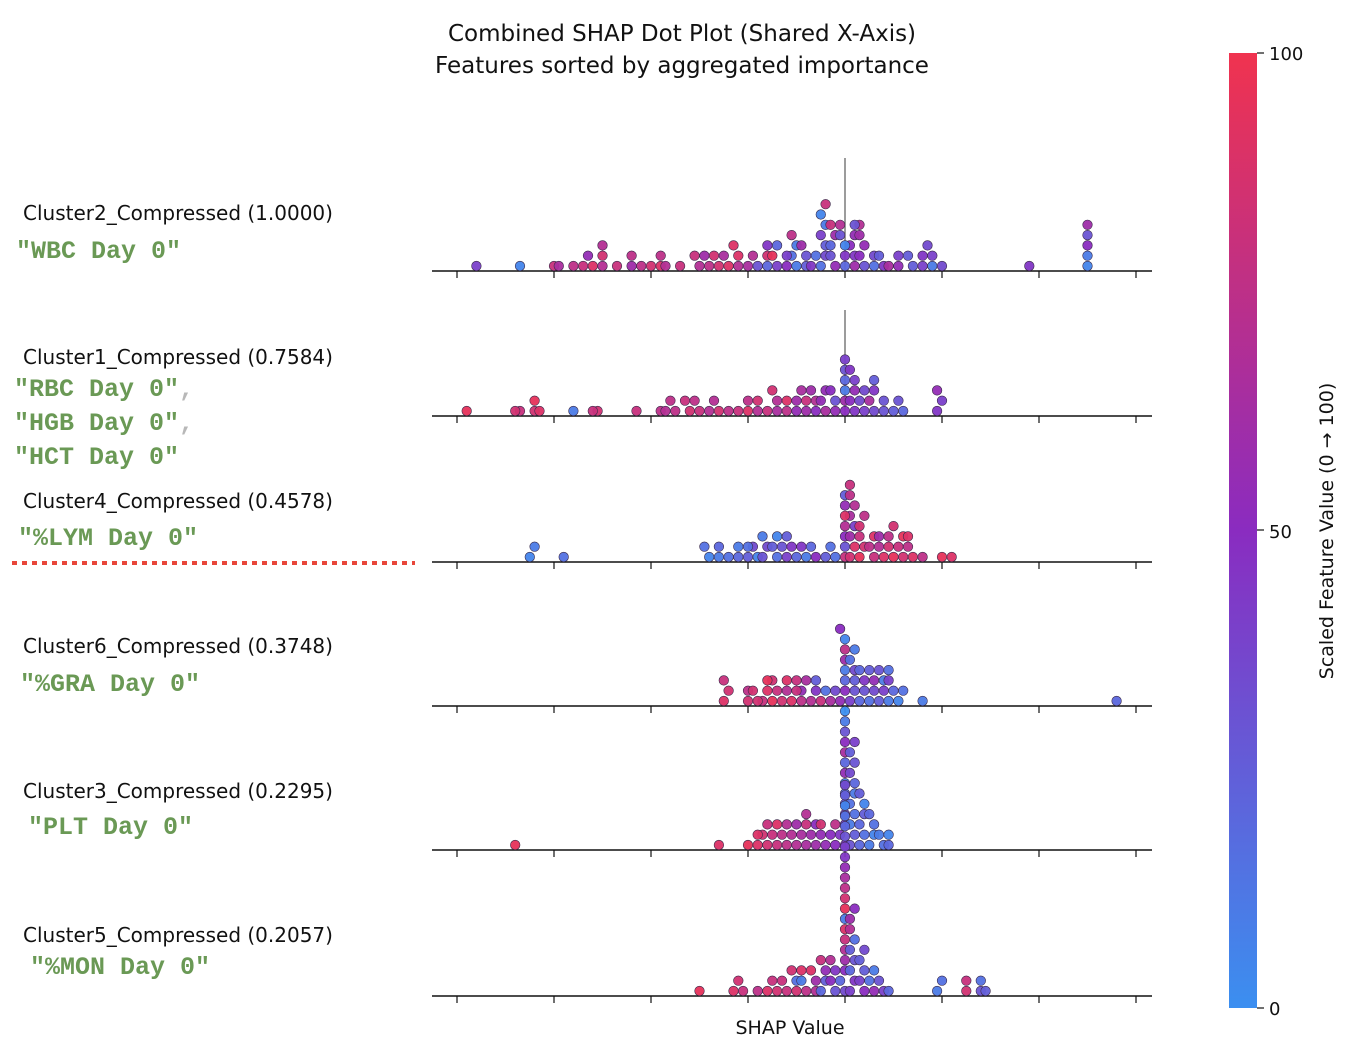  I want to click on colorbar: 100 50 0 Scaled Feature Value (0 → 100), so click(1283, 532).